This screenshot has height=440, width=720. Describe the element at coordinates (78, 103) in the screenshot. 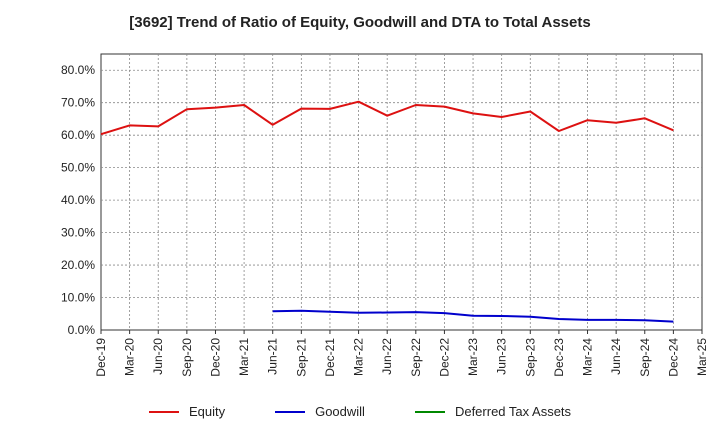

I see `y-tick-label: 70.0%` at that location.